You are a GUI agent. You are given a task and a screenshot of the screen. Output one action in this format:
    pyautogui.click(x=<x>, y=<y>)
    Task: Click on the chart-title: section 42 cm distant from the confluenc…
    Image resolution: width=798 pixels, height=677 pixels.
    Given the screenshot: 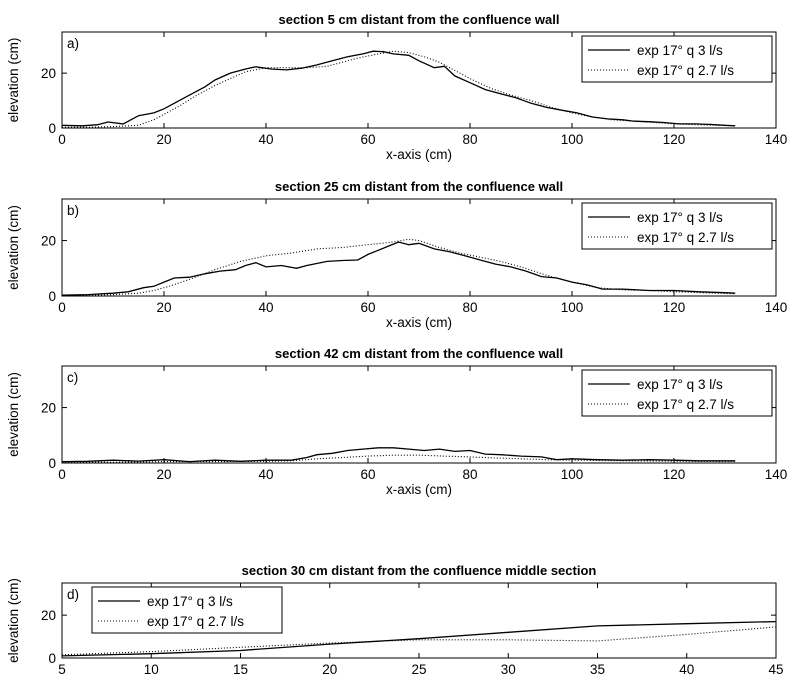 What is the action you would take?
    pyautogui.click(x=419, y=353)
    